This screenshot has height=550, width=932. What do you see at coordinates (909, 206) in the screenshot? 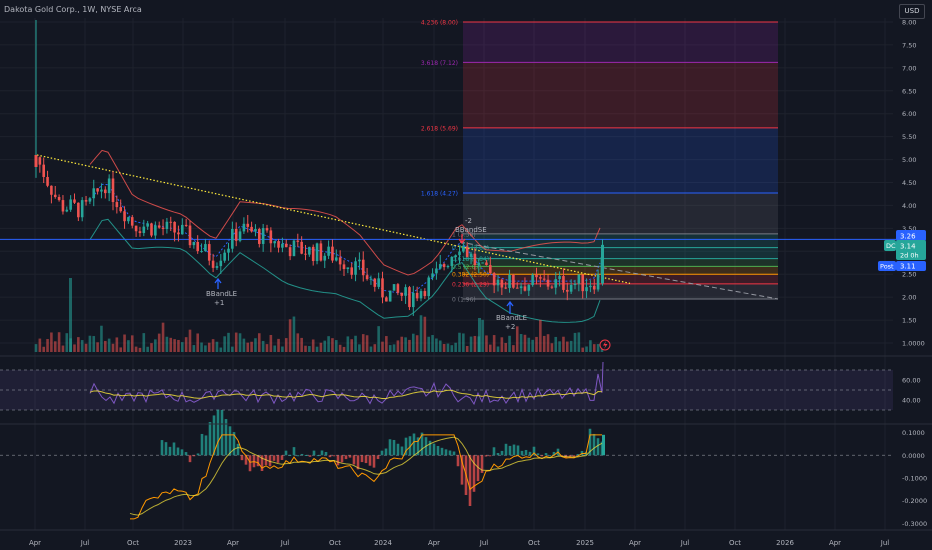
I see `price-axis-label: 4.00` at bounding box center [909, 206].